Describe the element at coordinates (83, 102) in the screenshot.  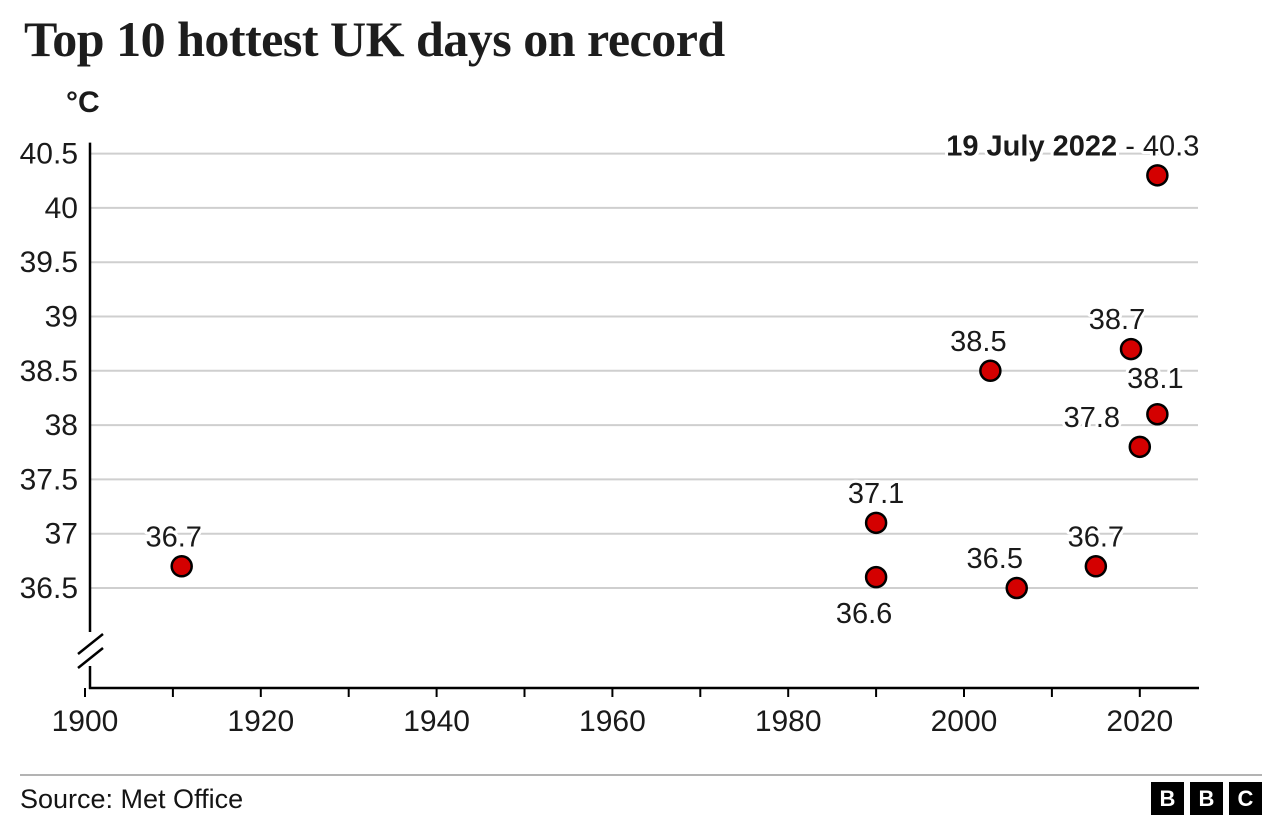
I see `y-axis-unit-label: °C` at that location.